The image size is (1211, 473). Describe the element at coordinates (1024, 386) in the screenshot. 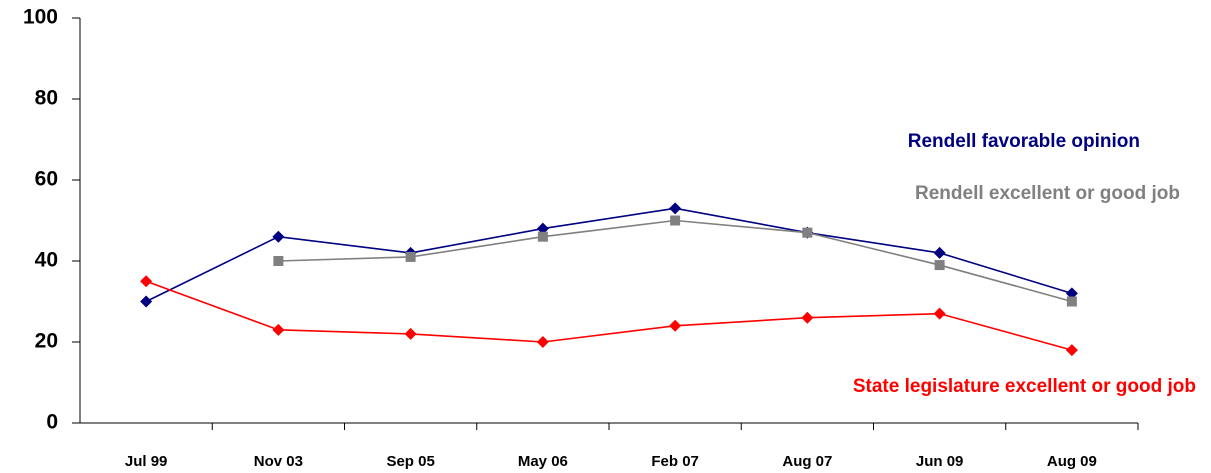

I see `legend-label: State legislature excellent or good job` at that location.